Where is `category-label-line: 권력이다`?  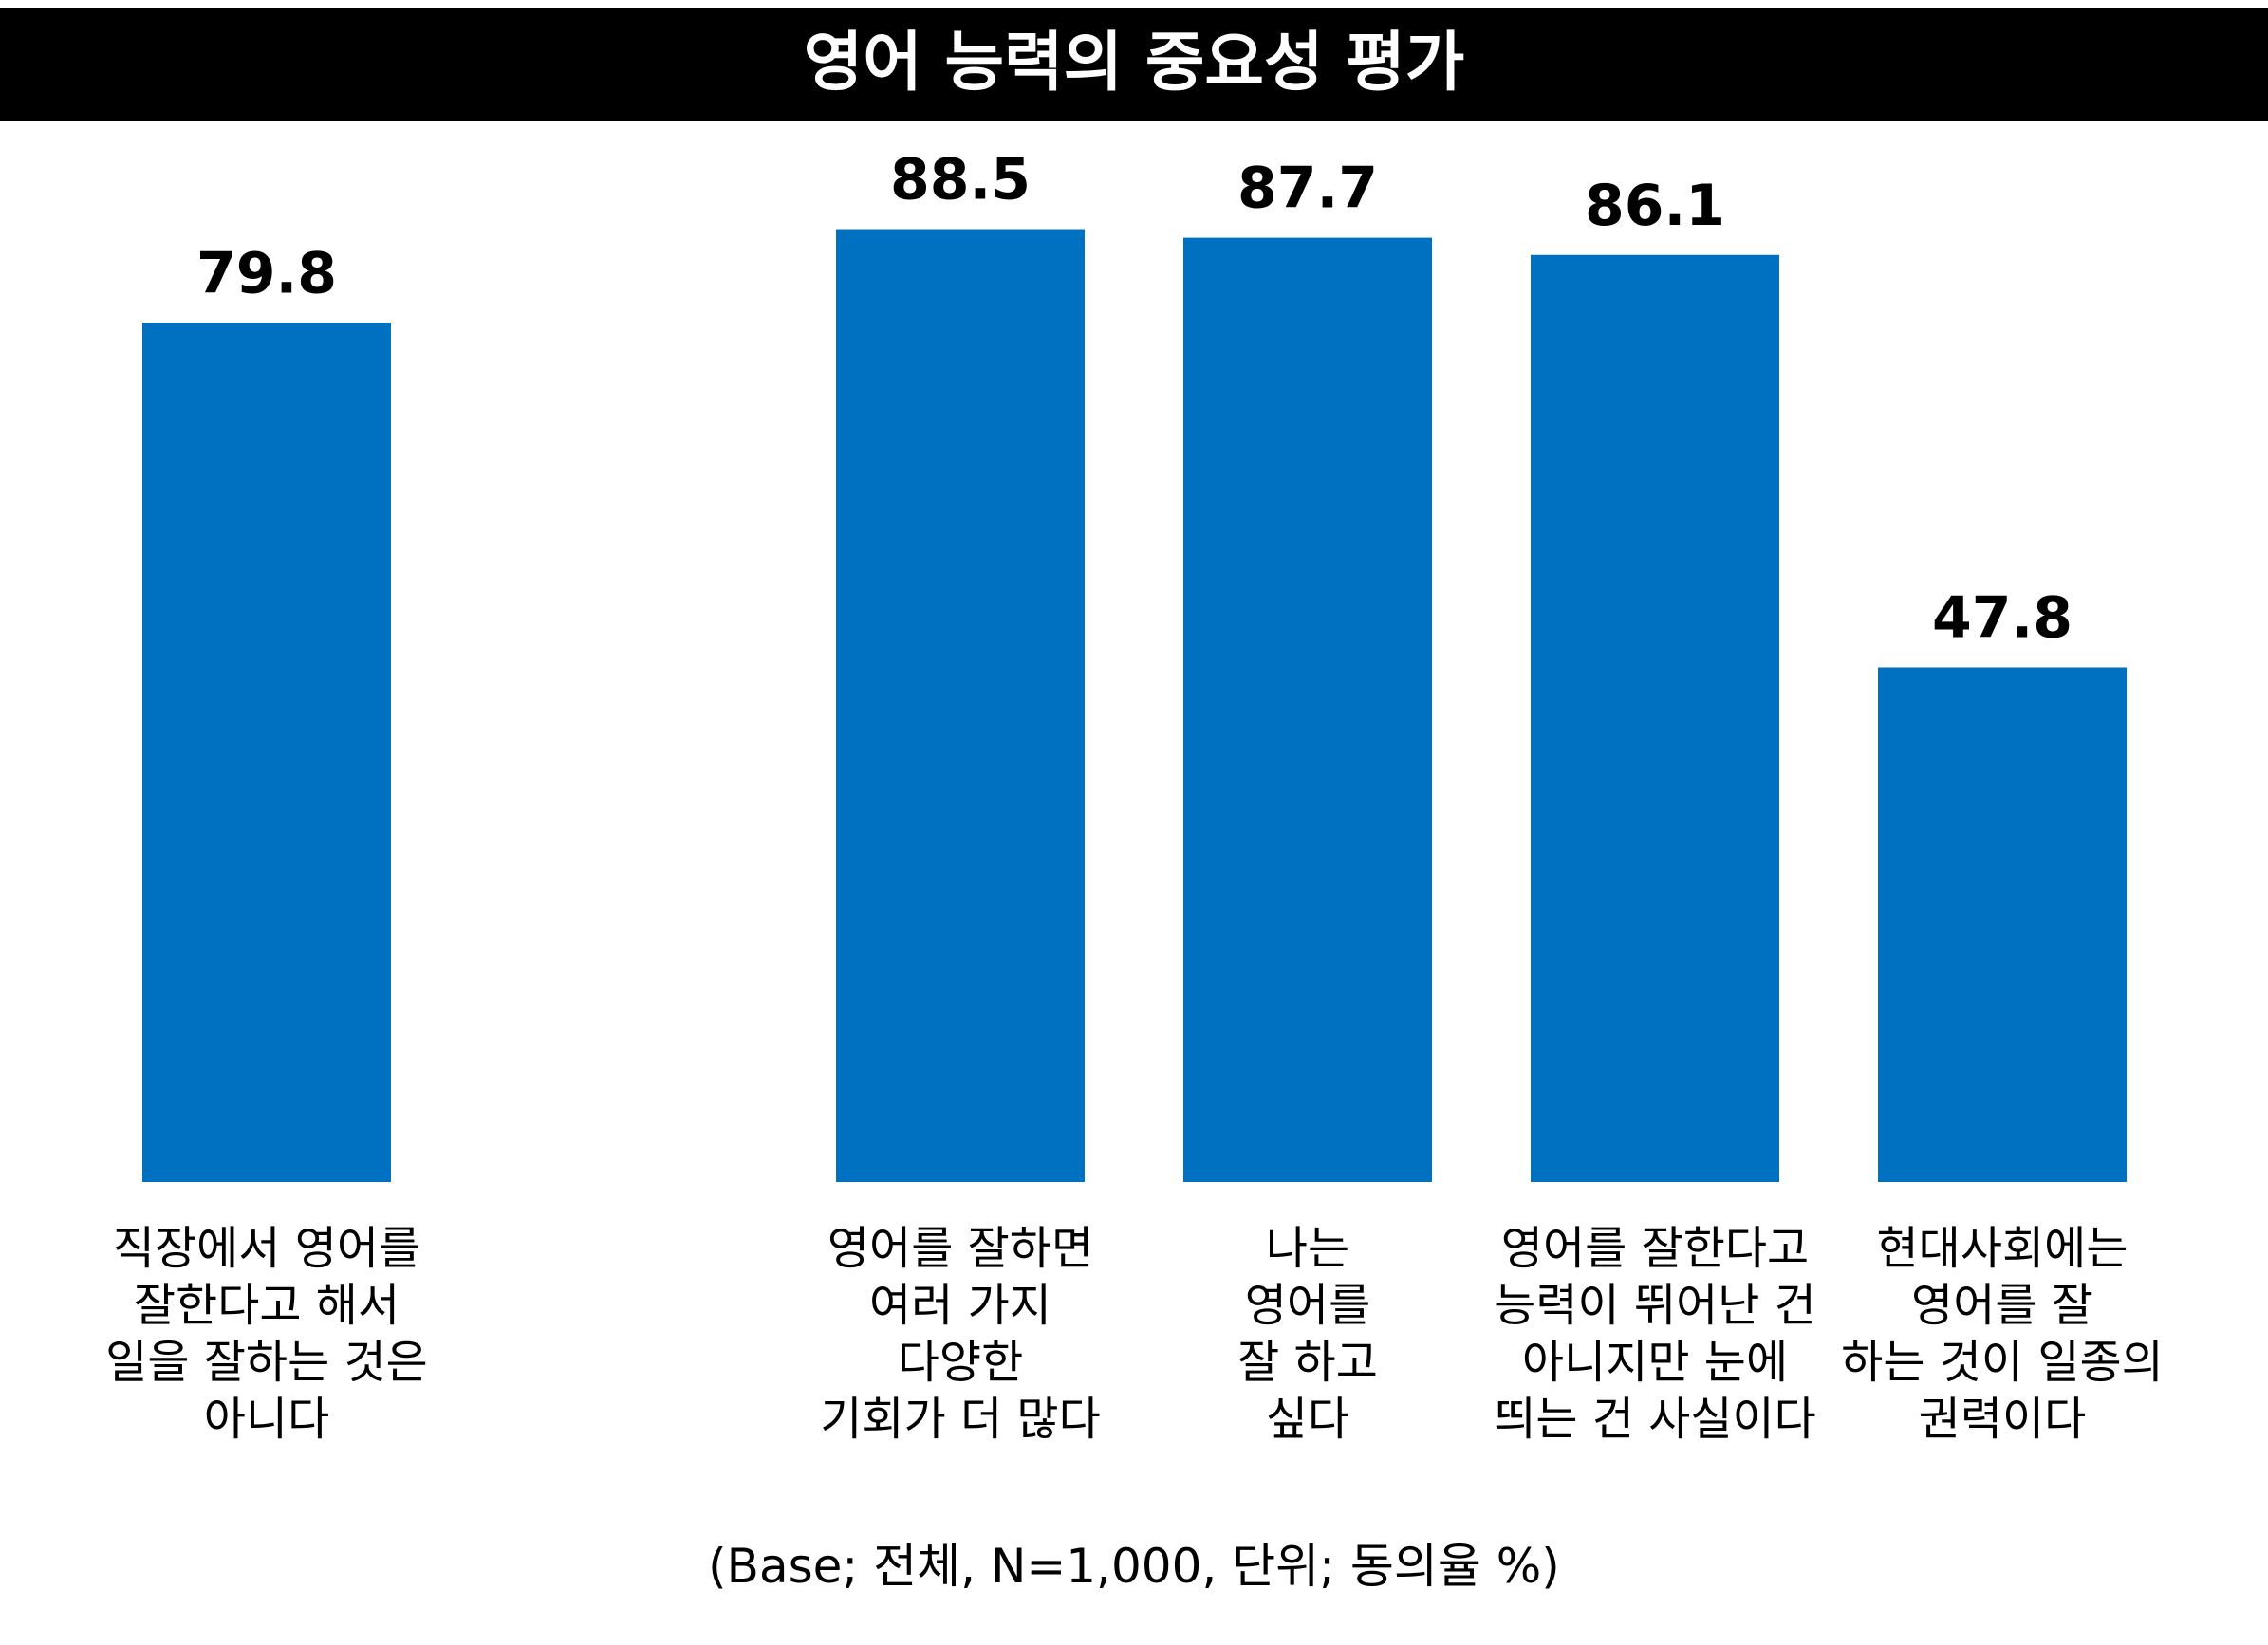
category-label-line: 권력이다 is located at coordinates (2003, 1419).